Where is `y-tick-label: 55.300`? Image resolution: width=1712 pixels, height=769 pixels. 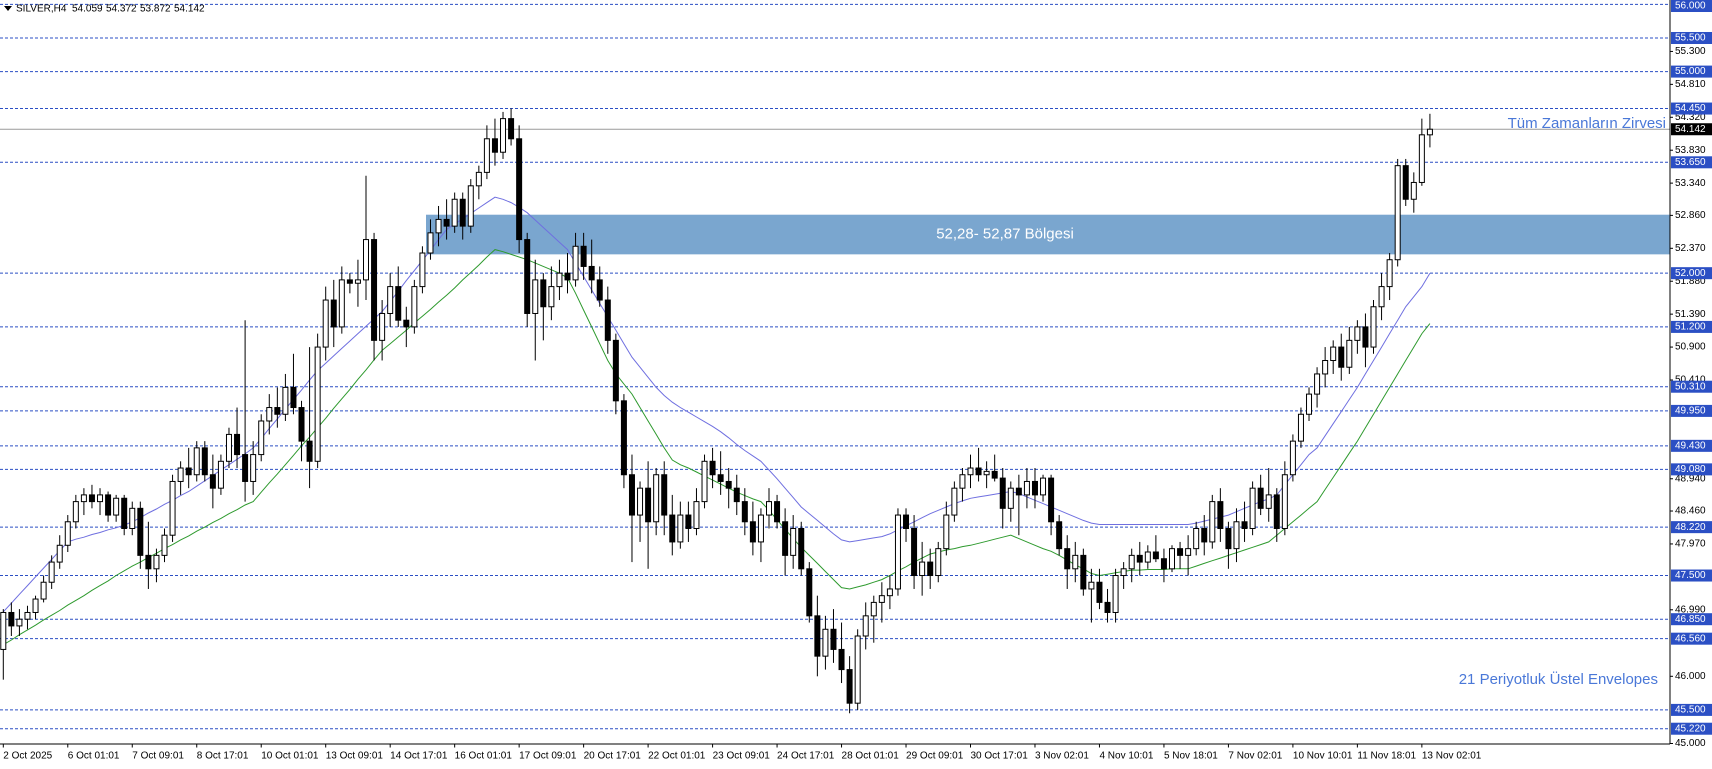
y-tick-label: 55.300 is located at coordinates (1690, 51).